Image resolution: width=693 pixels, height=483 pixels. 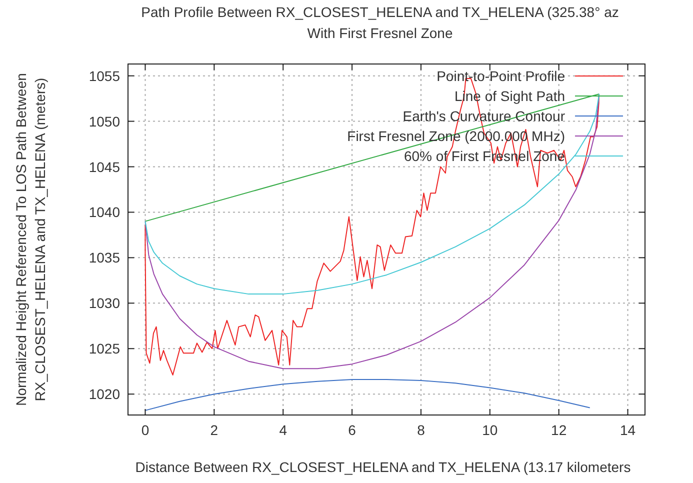 I want to click on x-tick-label: 2, so click(x=214, y=430).